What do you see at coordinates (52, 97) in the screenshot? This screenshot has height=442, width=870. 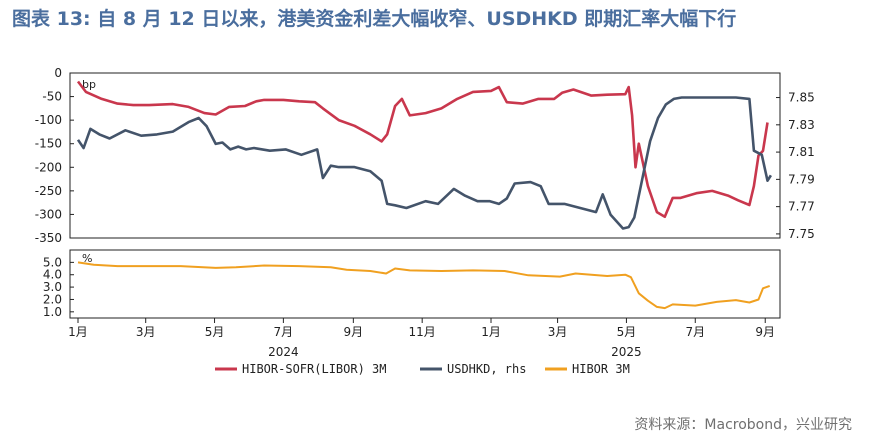 I see `left-tick-label: -50` at bounding box center [52, 97].